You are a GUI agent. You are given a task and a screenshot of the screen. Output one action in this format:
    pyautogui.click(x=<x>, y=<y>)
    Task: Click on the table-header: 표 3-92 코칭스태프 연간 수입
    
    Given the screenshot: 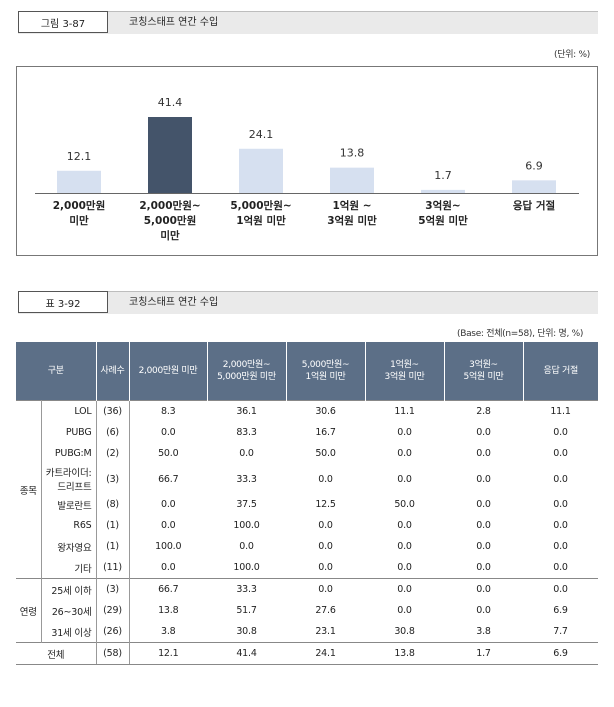 What is the action you would take?
    pyautogui.click(x=308, y=302)
    